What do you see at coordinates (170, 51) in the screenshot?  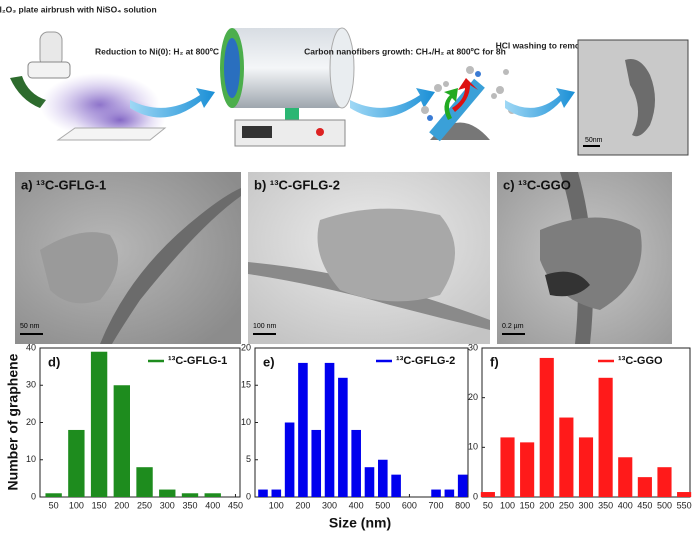 I see `step-label: Reduction to Ni(0): H₂ at 800ºC for 1h` at bounding box center [170, 51].